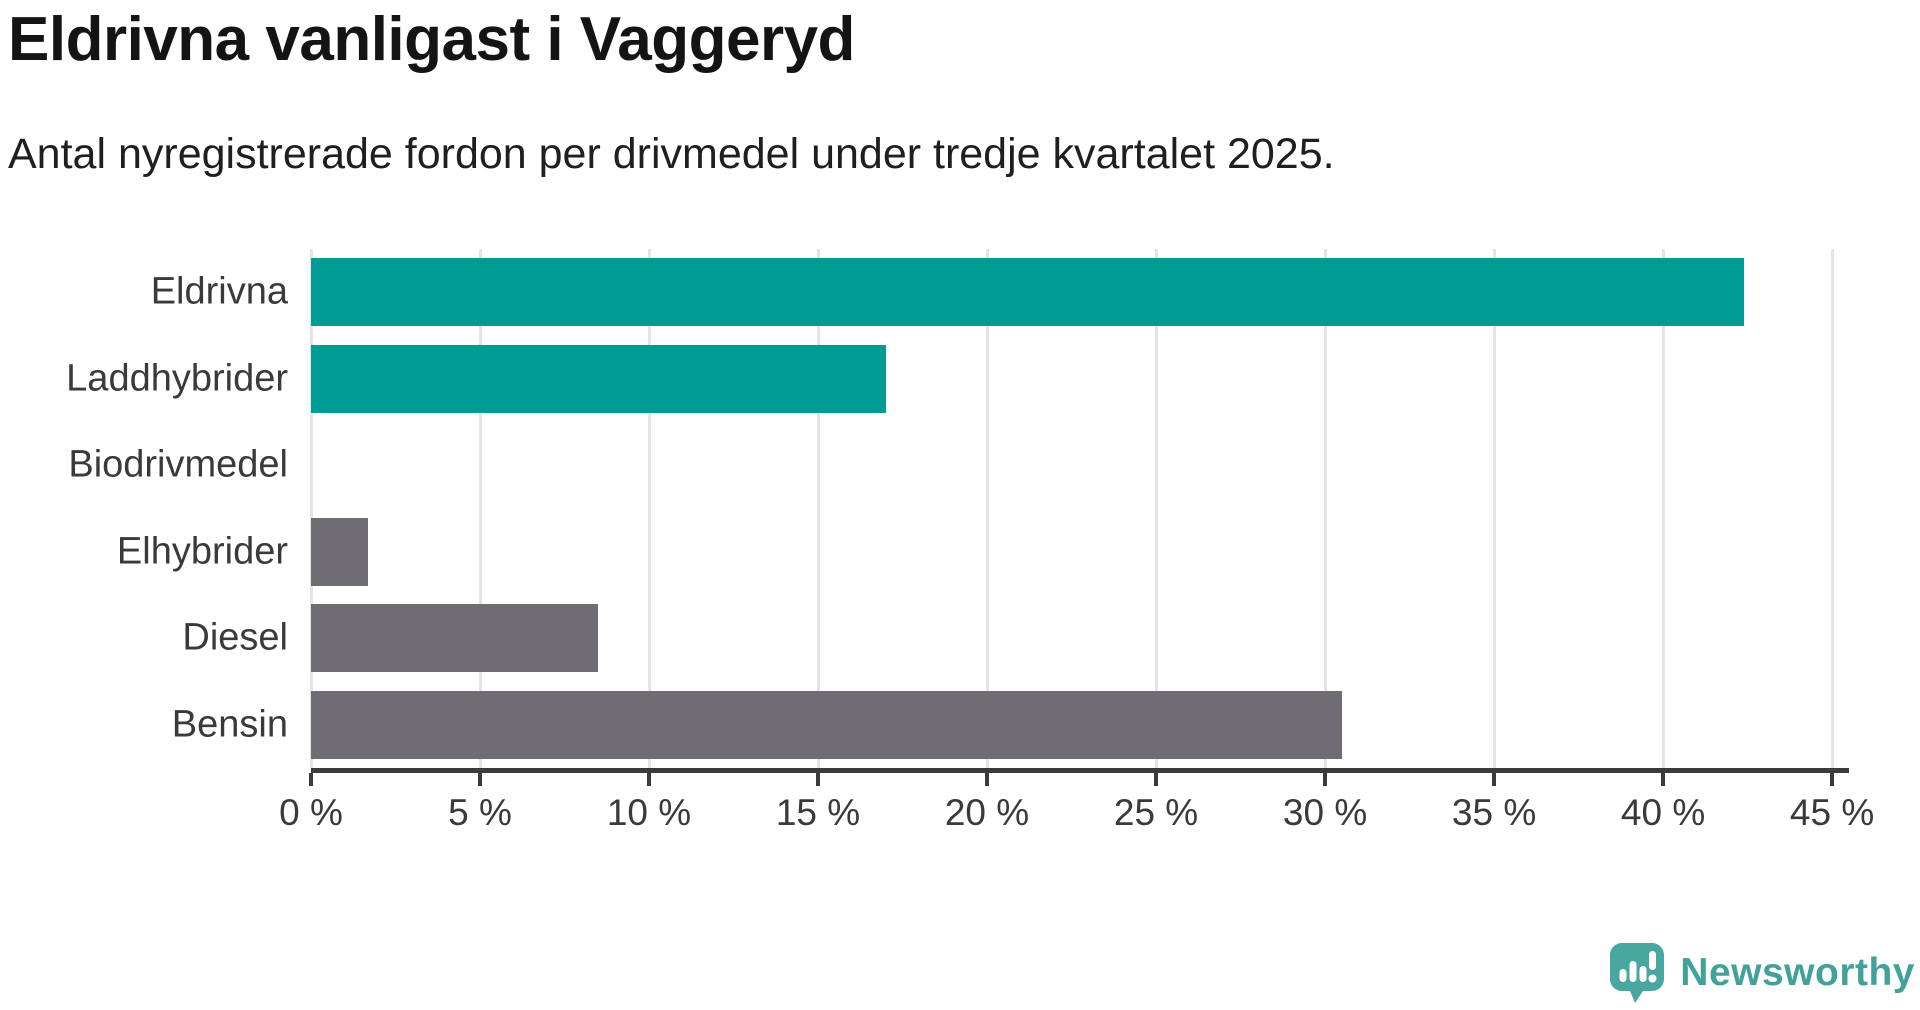  Describe the element at coordinates (983, 551) in the screenshot. I see `bar-row-elhybrider: Elhybrider` at that location.